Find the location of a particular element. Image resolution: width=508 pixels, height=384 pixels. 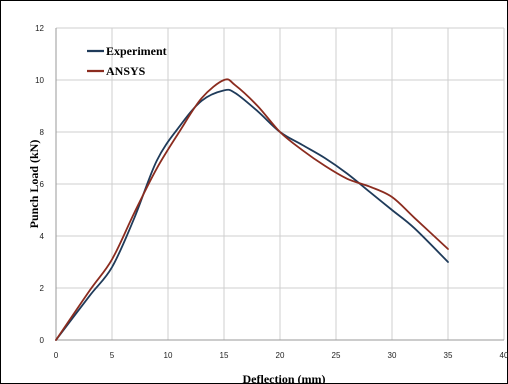

y-tick-label: 8 is located at coordinates (42, 132).